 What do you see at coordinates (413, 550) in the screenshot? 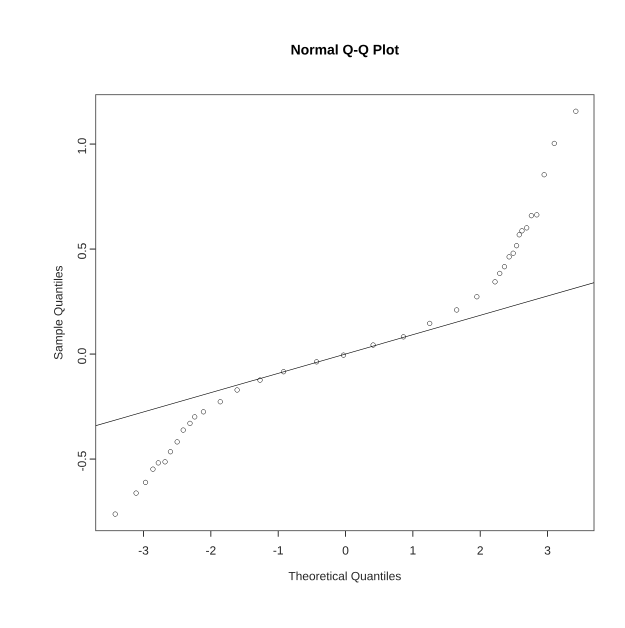
I see `x-tick-label: 1` at bounding box center [413, 550].